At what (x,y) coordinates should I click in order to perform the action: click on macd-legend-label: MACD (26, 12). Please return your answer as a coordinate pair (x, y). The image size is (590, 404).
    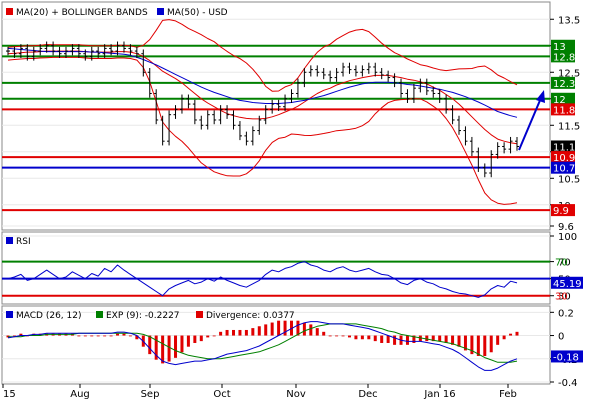
    Looking at the image, I should click on (49, 316).